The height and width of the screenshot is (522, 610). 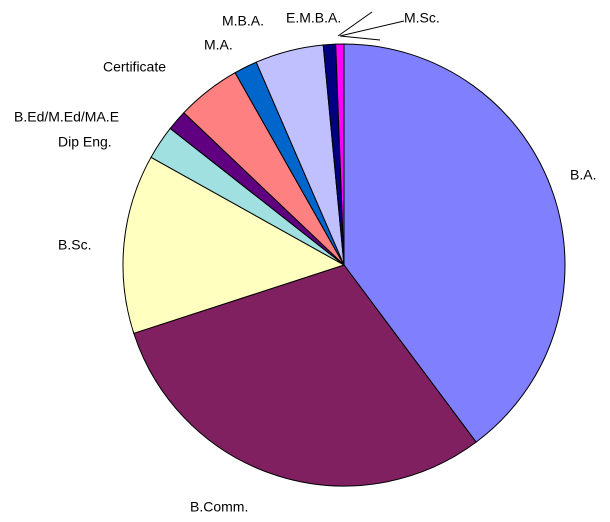 I want to click on slice-label: B.Ed/M.Ed/MA.E, so click(x=66, y=117).